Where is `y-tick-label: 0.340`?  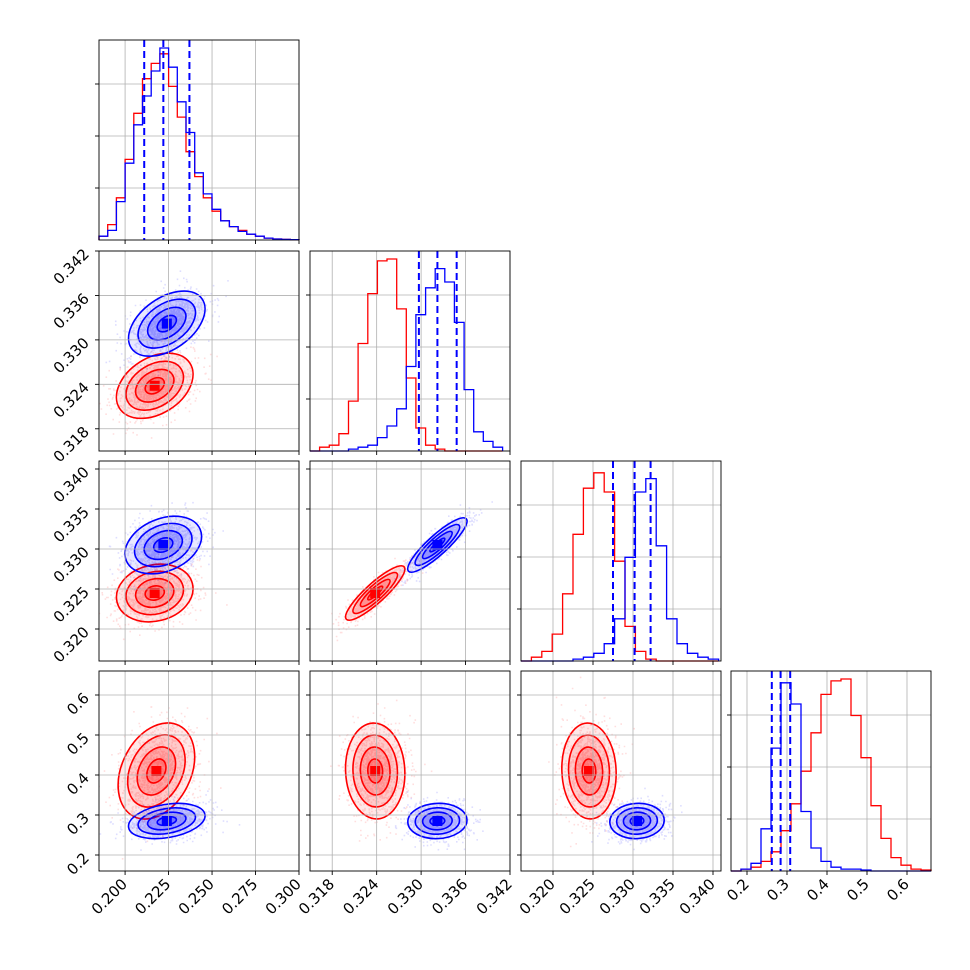 y-tick-label: 0.340 is located at coordinates (71, 484).